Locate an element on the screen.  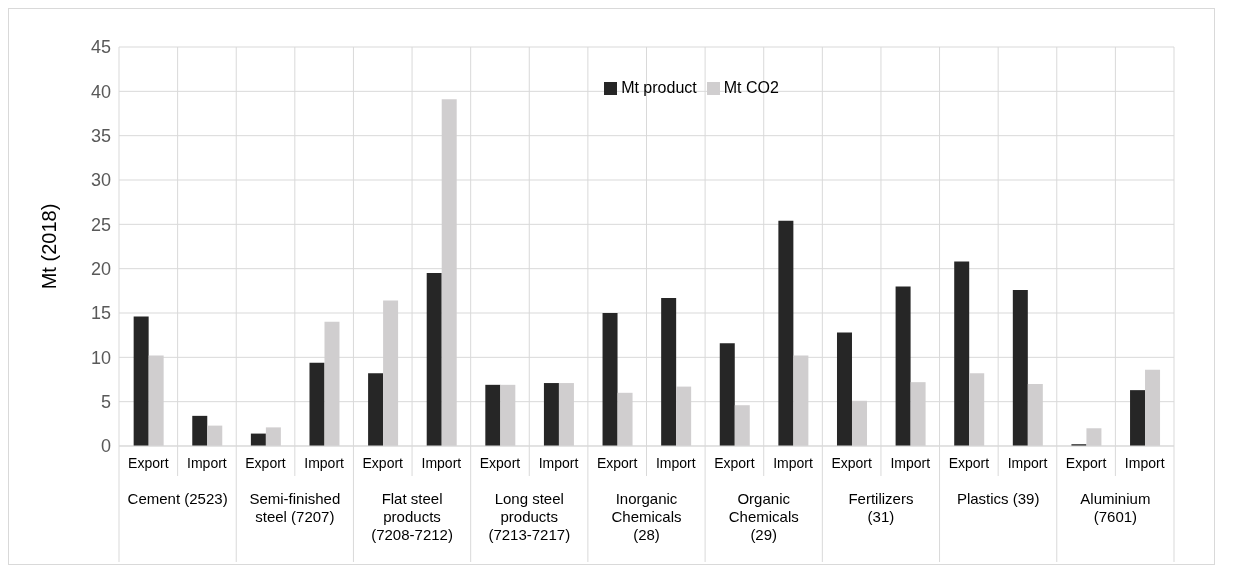
y-tick-label: 25 is located at coordinates (100, 224).